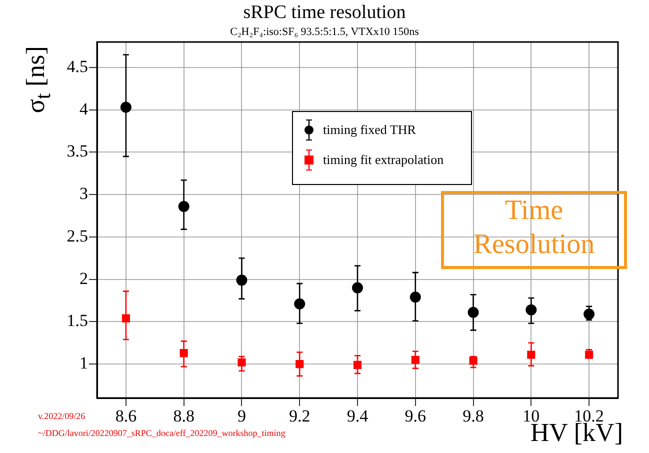 This screenshot has height=453, width=649. Describe the element at coordinates (77, 320) in the screenshot. I see `y-tick-label: 1.5` at that location.